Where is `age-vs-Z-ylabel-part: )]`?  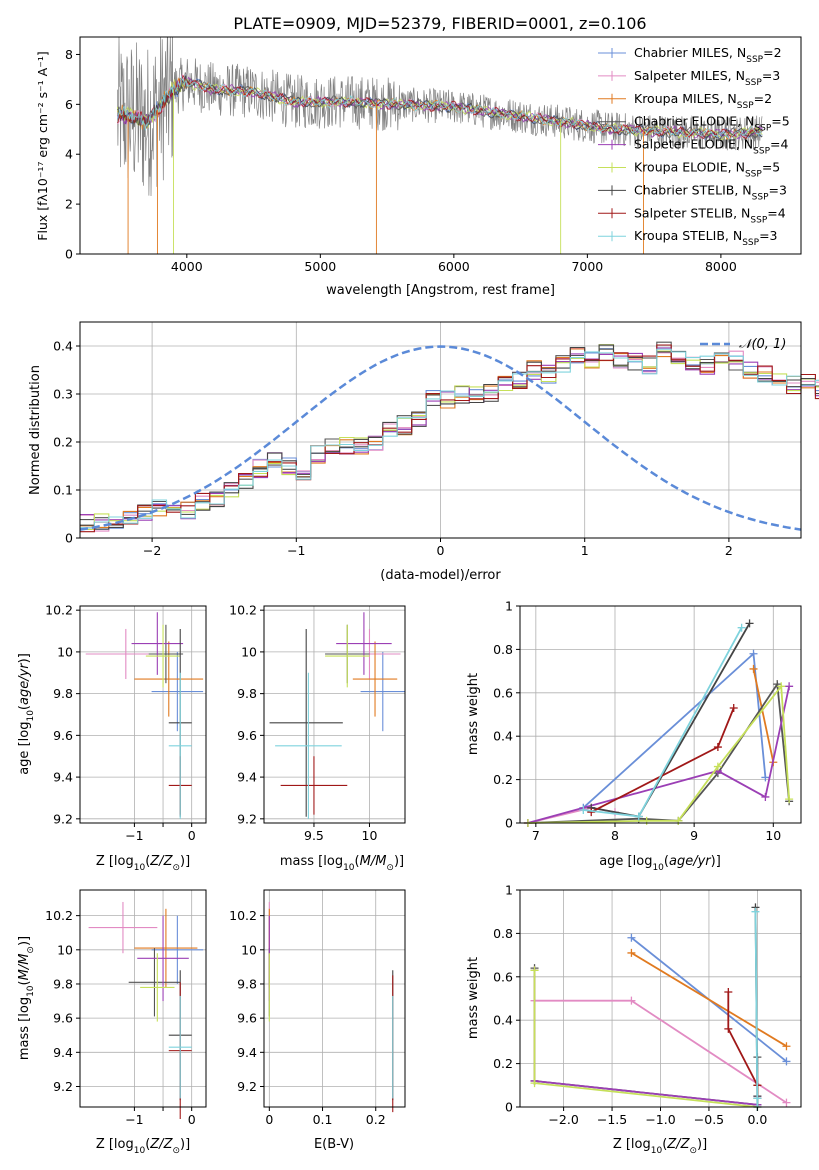 age-vs-Z-ylabel-part: )] is located at coordinates (24, 658).